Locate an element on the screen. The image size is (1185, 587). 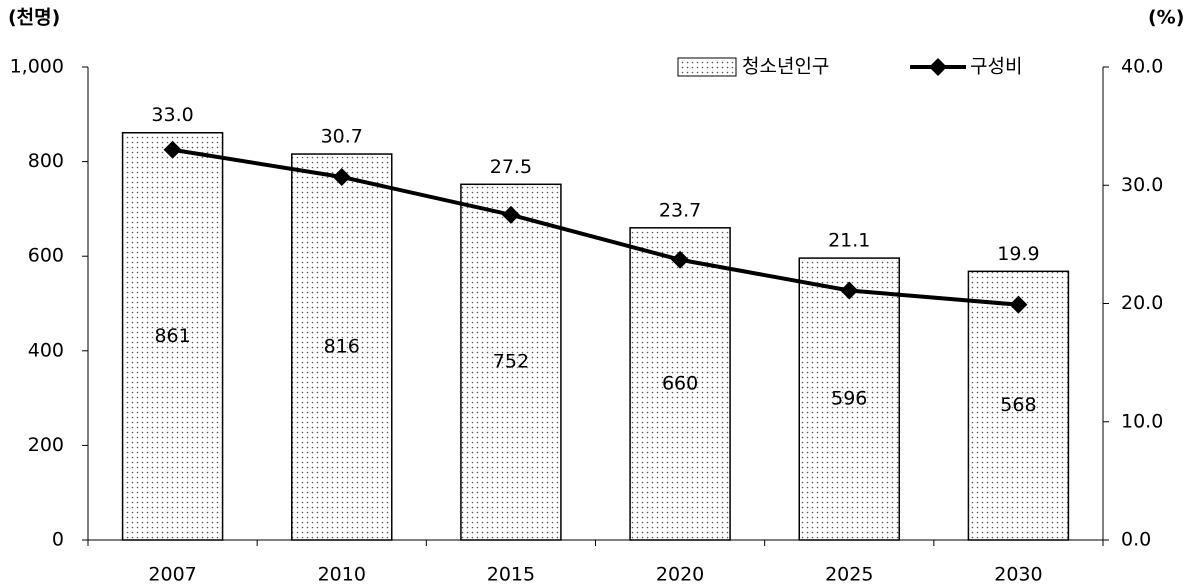
y-tick-label: 200 is located at coordinates (46, 445).